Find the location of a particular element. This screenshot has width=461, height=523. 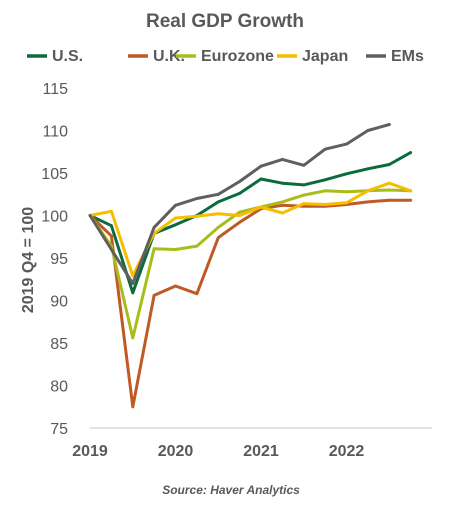

x-tick-label: 2022 is located at coordinates (347, 451).